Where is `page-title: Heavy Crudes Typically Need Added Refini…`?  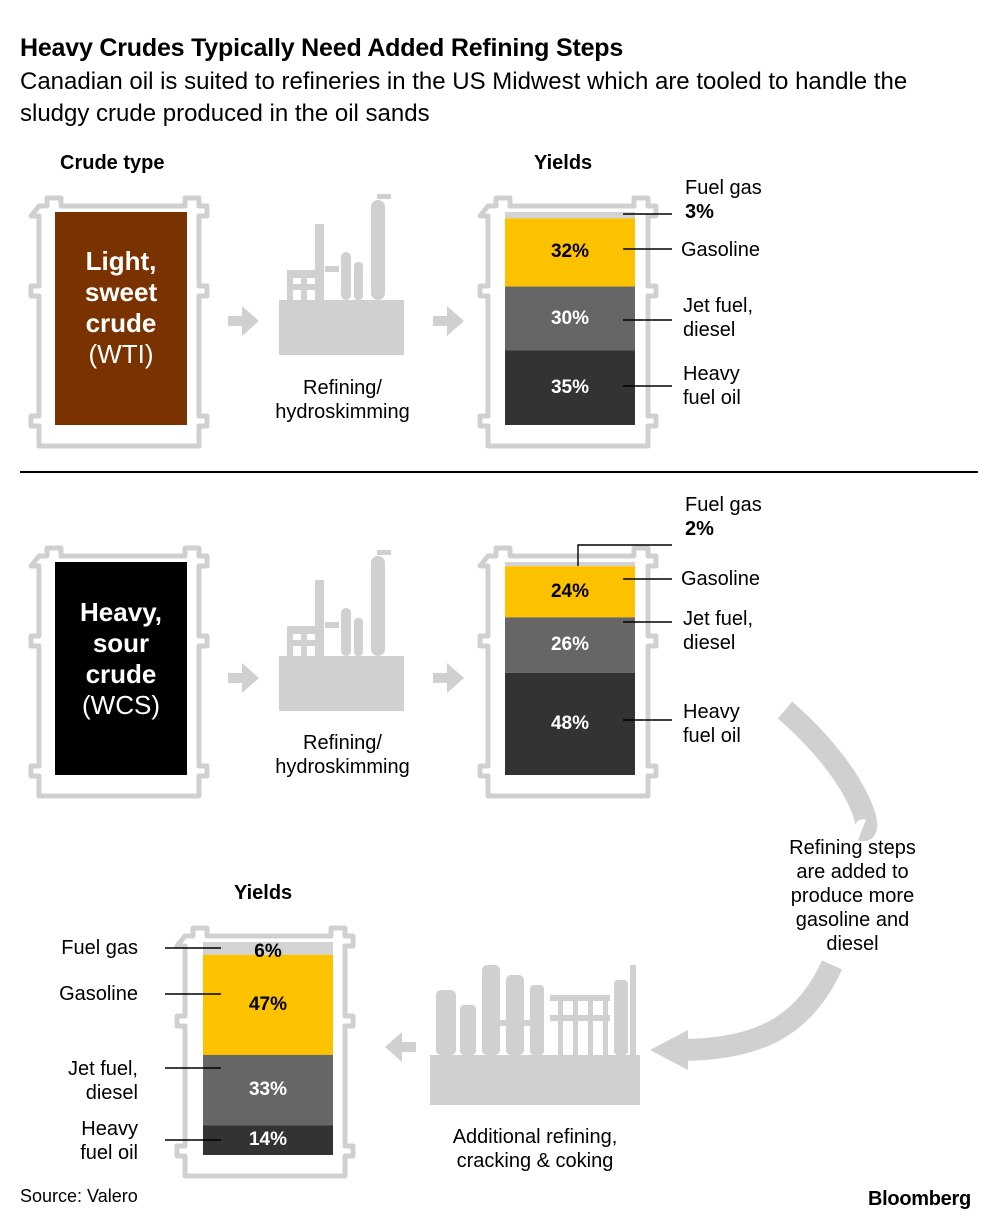 page-title: Heavy Crudes Typically Need Added Refini… is located at coordinates (322, 48).